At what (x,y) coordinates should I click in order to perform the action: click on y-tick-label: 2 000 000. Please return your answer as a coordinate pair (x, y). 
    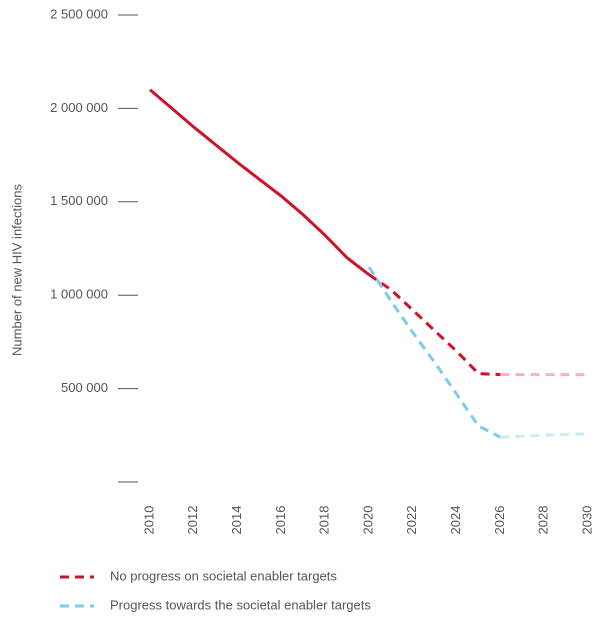
    Looking at the image, I should click on (79, 107).